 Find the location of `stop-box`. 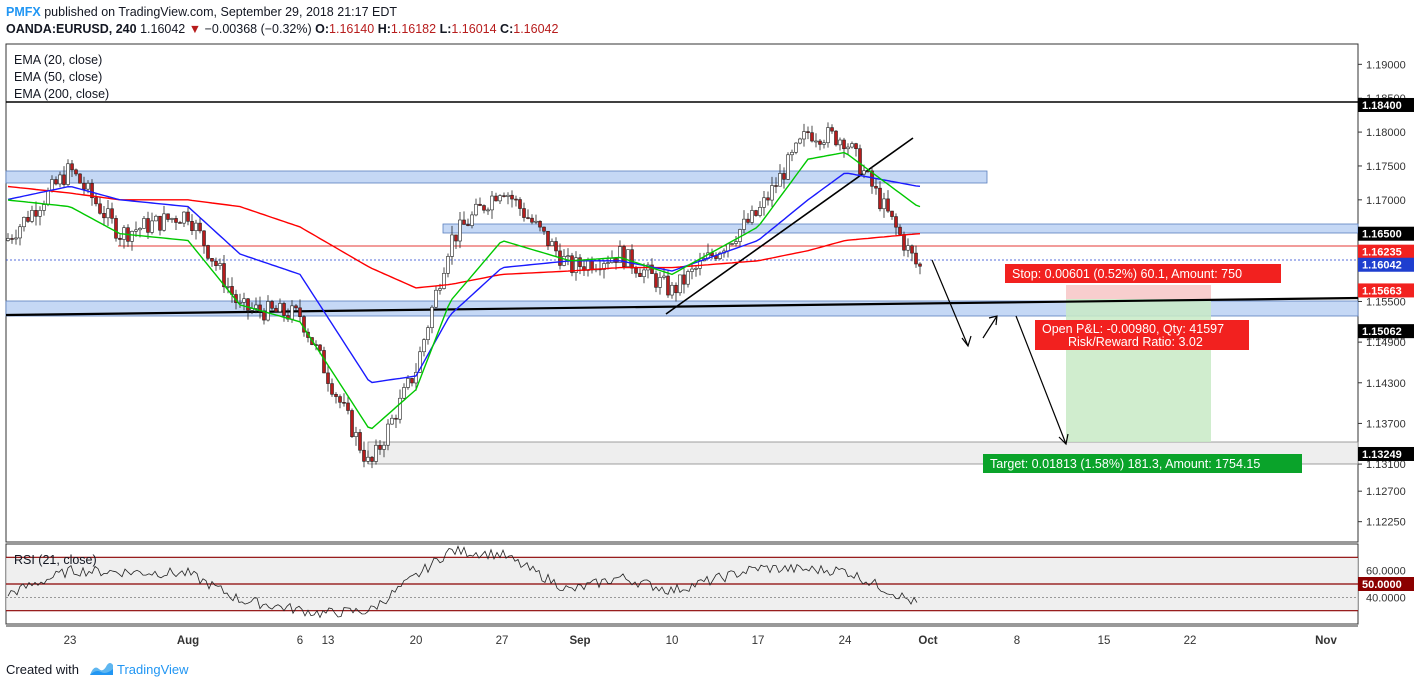

stop-box is located at coordinates (1138, 292).